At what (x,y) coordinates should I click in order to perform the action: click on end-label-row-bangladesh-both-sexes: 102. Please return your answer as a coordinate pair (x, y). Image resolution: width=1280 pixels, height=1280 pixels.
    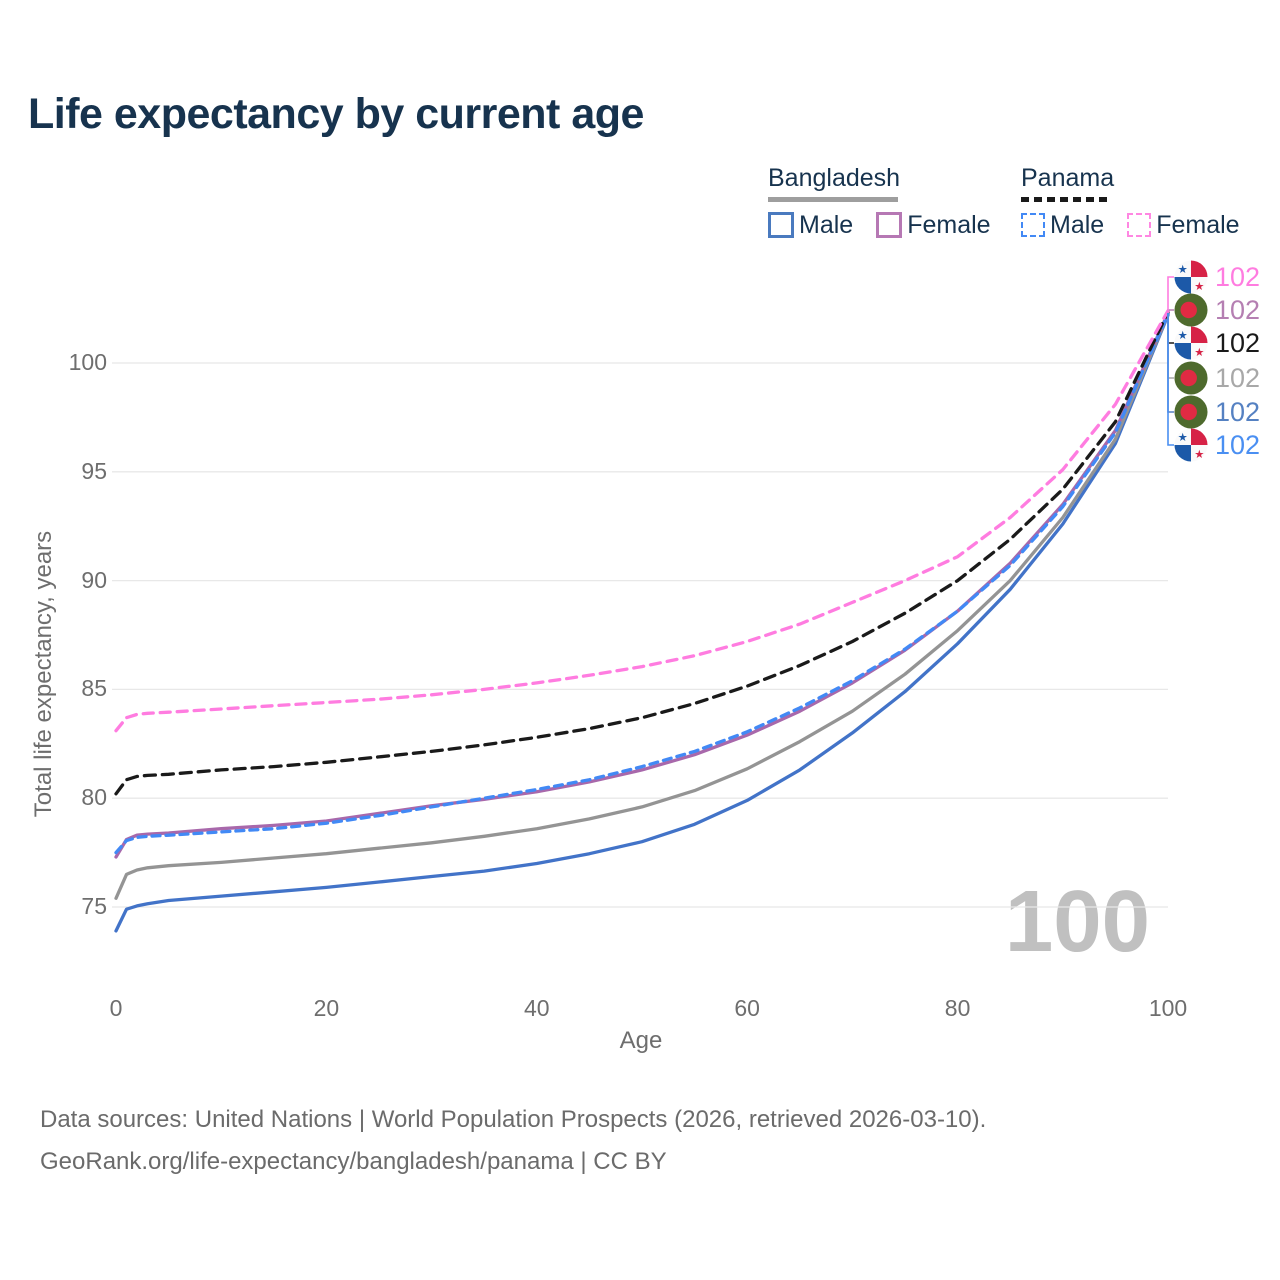
    Looking at the image, I should click on (1217, 378).